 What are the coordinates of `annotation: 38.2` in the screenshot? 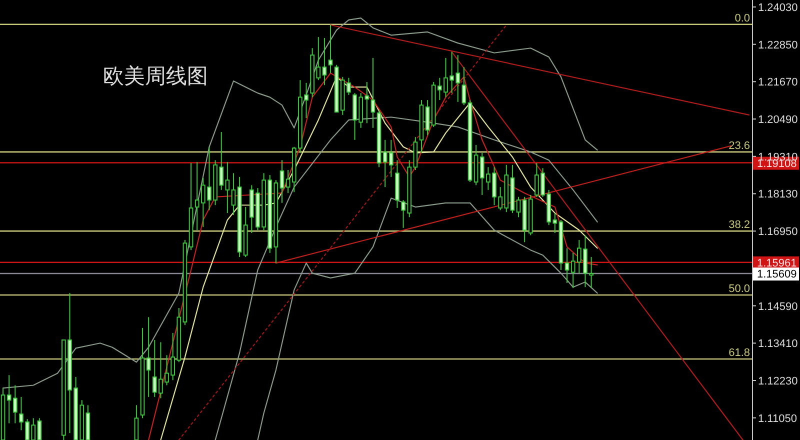 It's located at (739, 225).